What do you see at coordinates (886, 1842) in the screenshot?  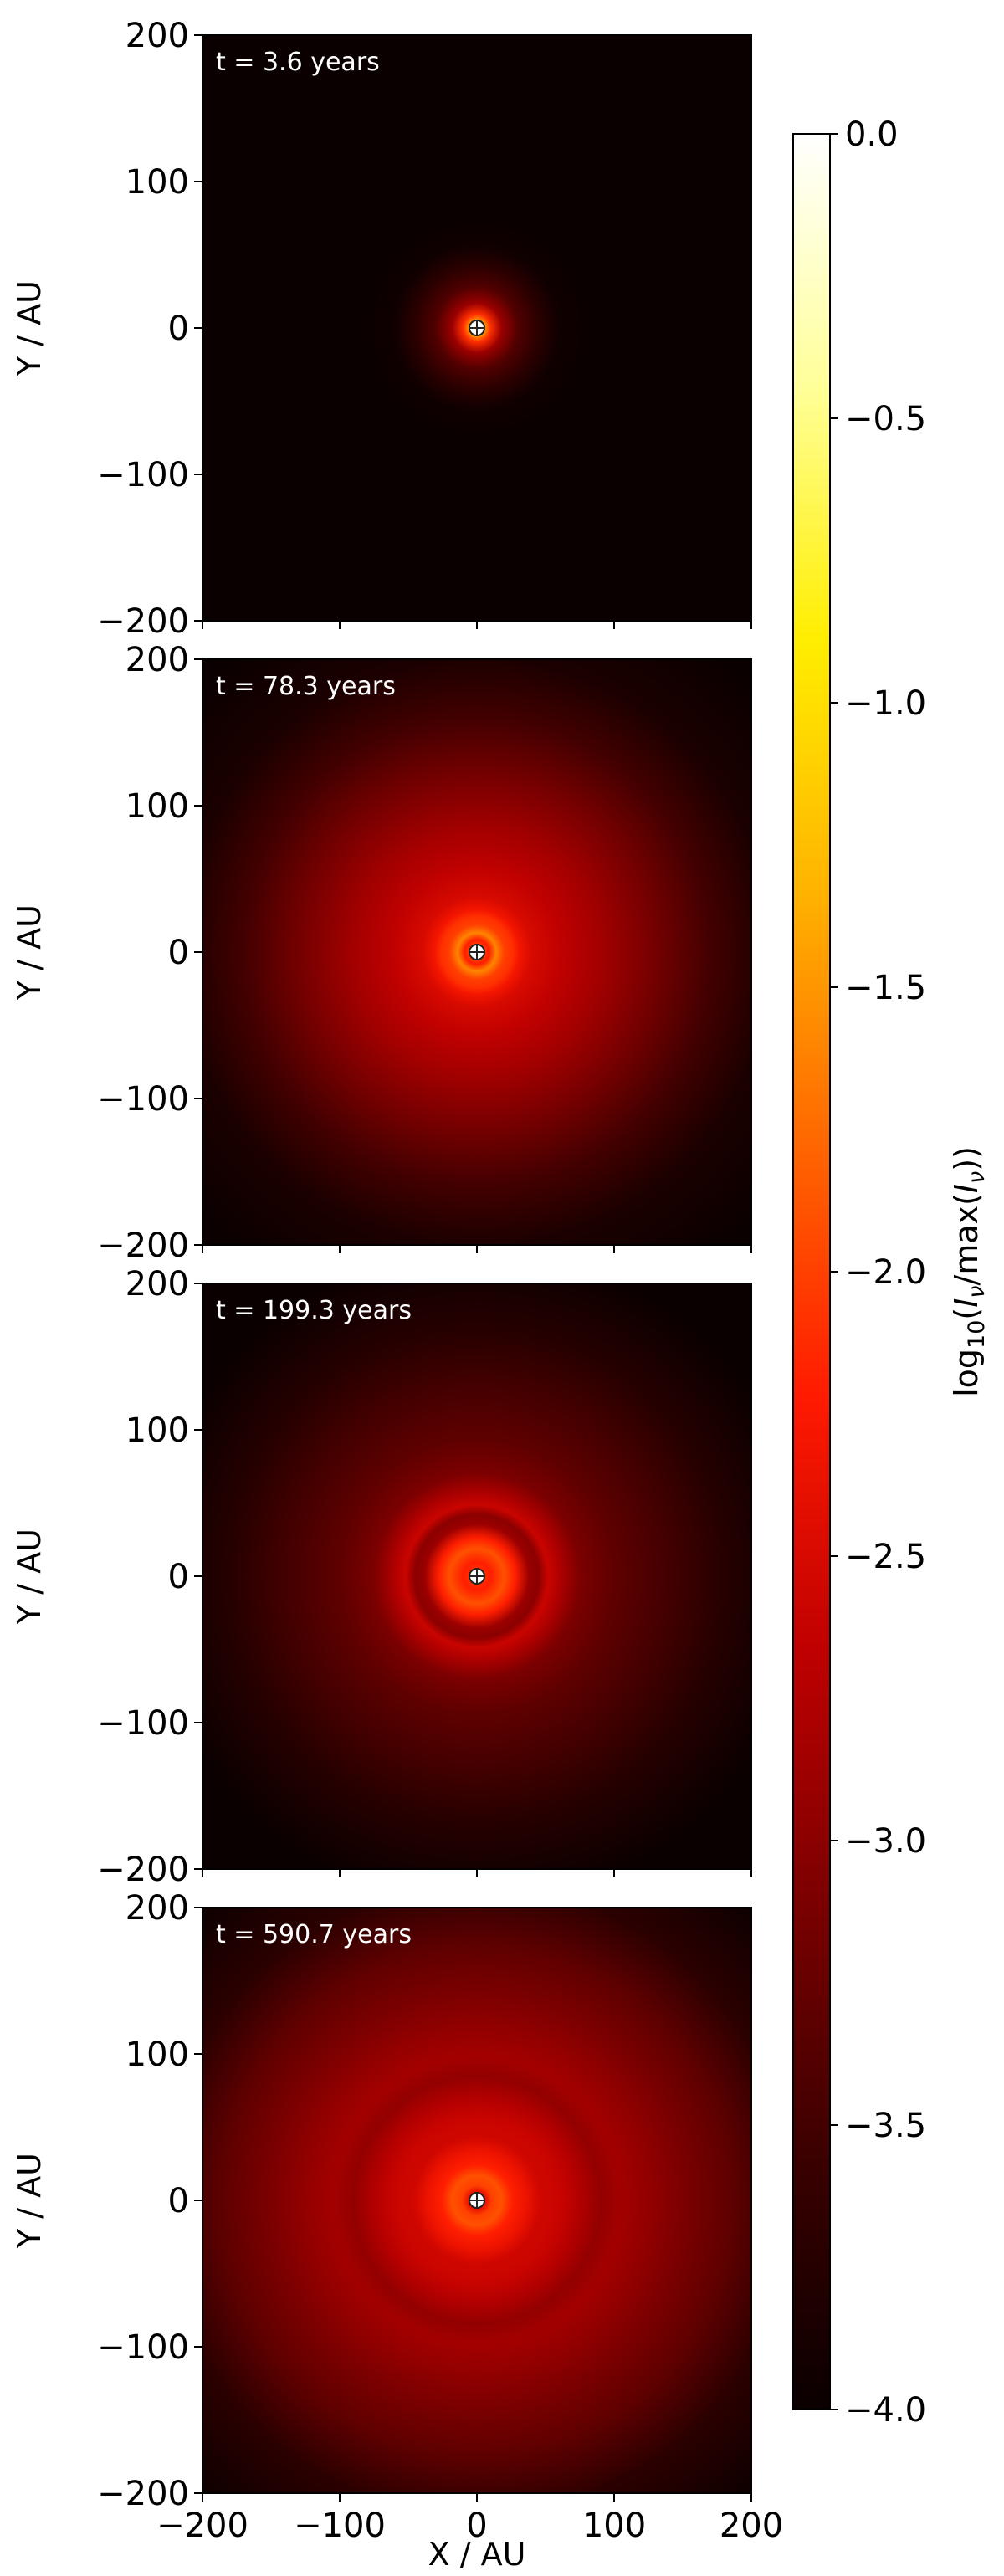 I see `colorbar-tick-label: −3.0` at bounding box center [886, 1842].